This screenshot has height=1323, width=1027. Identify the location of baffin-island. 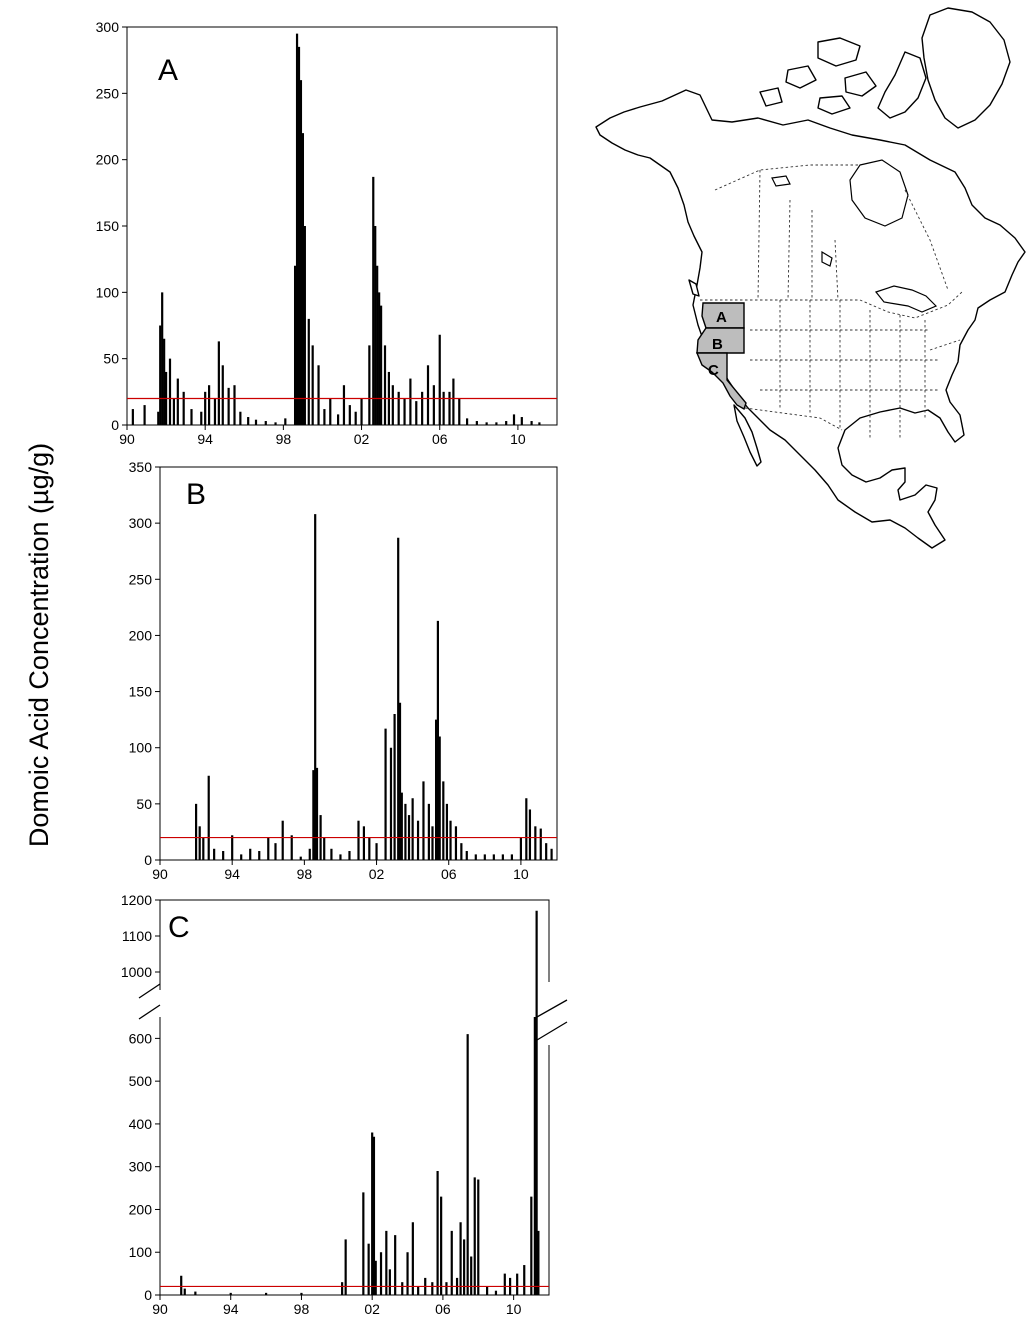
(902, 85).